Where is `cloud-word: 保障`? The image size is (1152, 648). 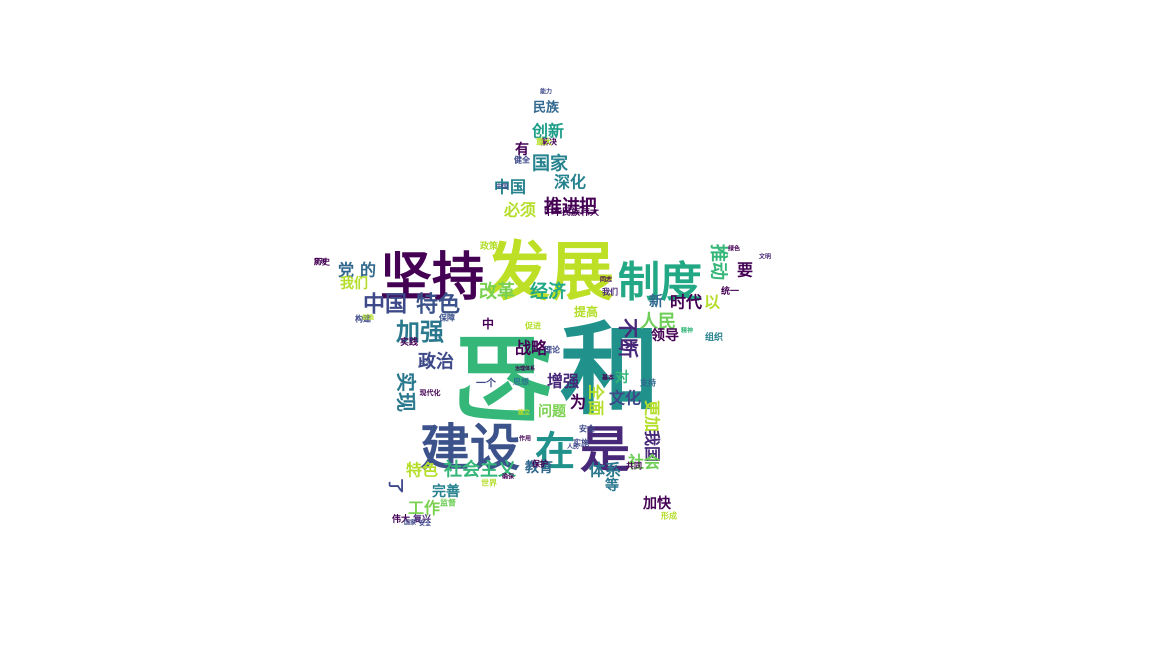 cloud-word: 保障 is located at coordinates (446, 318).